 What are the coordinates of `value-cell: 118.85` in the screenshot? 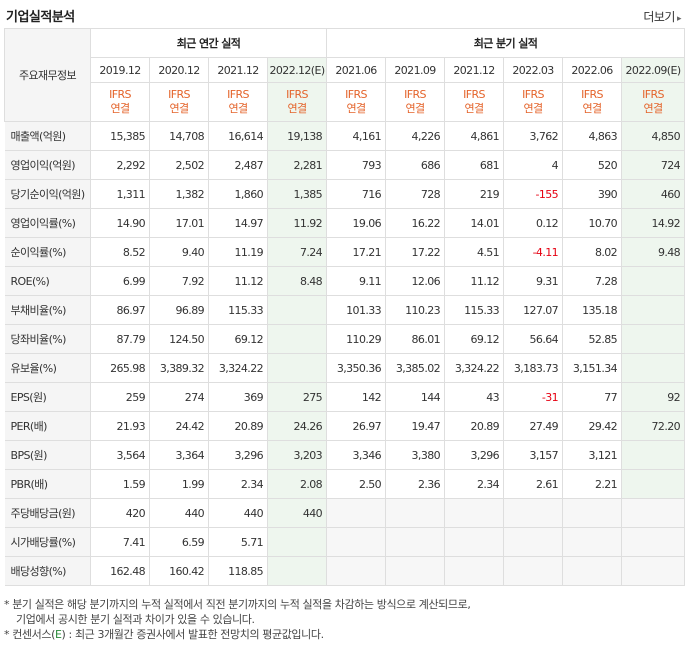 It's located at (238, 571).